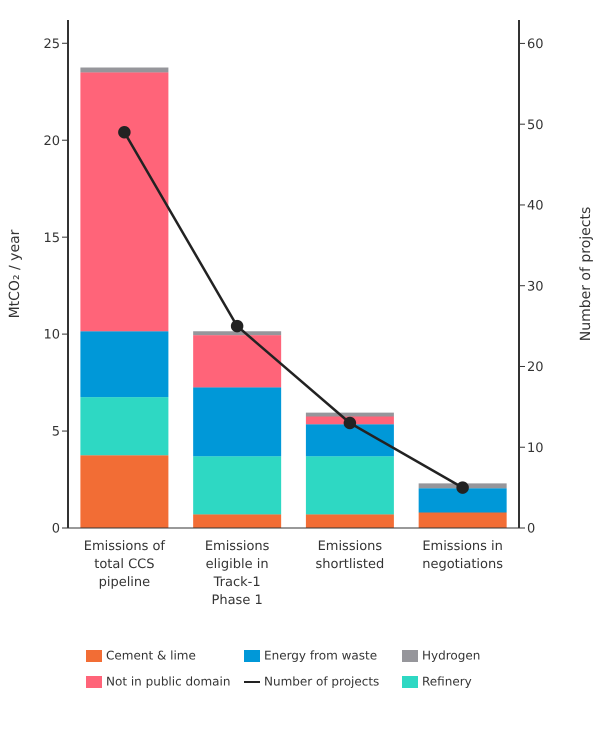 The height and width of the screenshot is (740, 609). Describe the element at coordinates (535, 206) in the screenshot. I see `y2-tick-label: 40` at that location.